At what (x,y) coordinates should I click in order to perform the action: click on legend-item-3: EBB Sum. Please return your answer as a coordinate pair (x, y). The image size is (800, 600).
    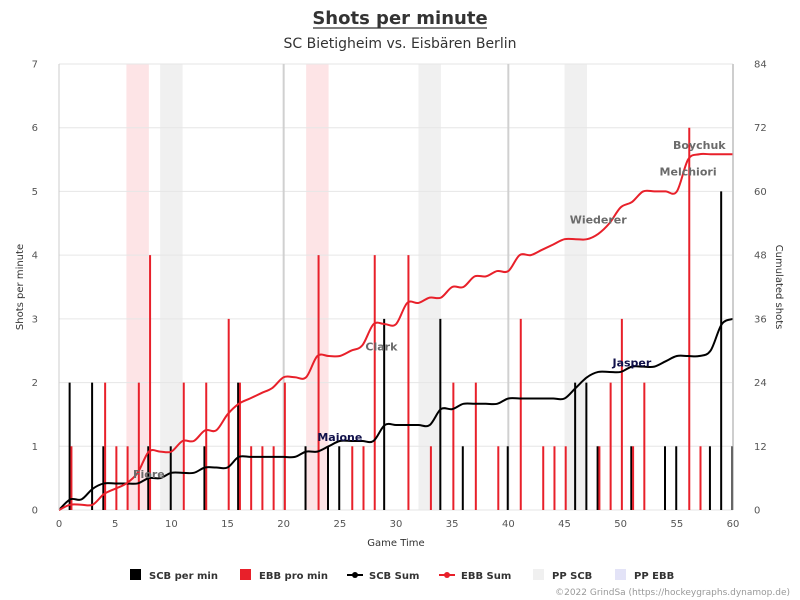
    Looking at the image, I should click on (475, 576).